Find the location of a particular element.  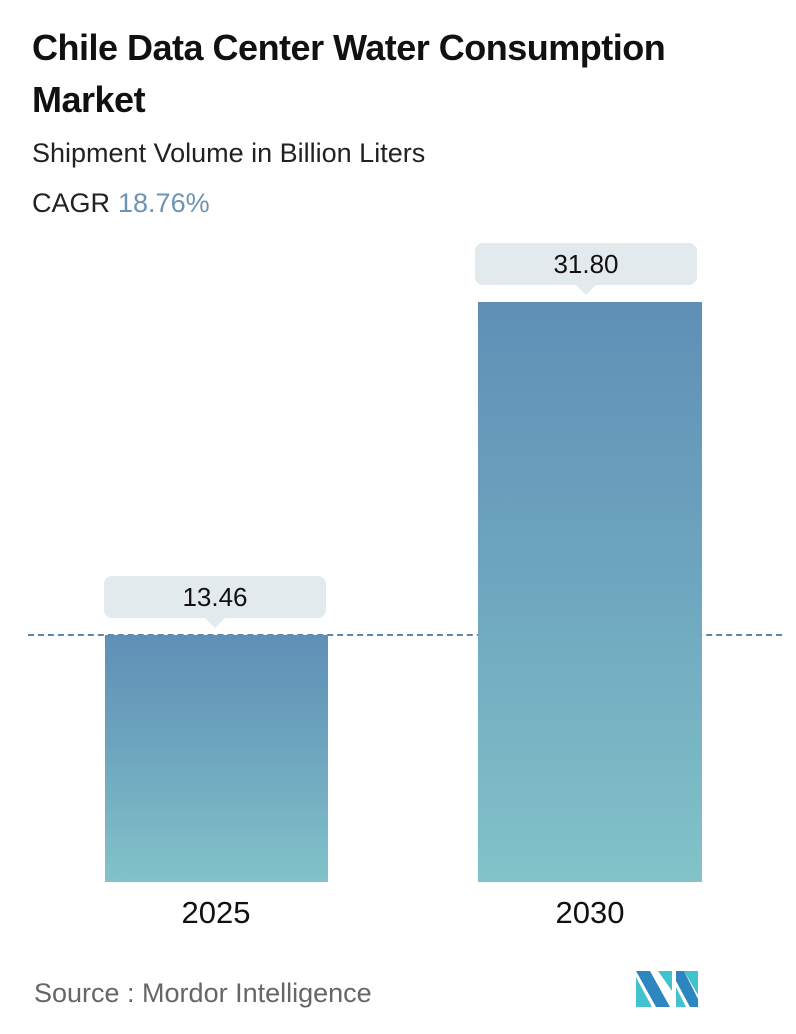

value-label-2030: 31.80 is located at coordinates (586, 269).